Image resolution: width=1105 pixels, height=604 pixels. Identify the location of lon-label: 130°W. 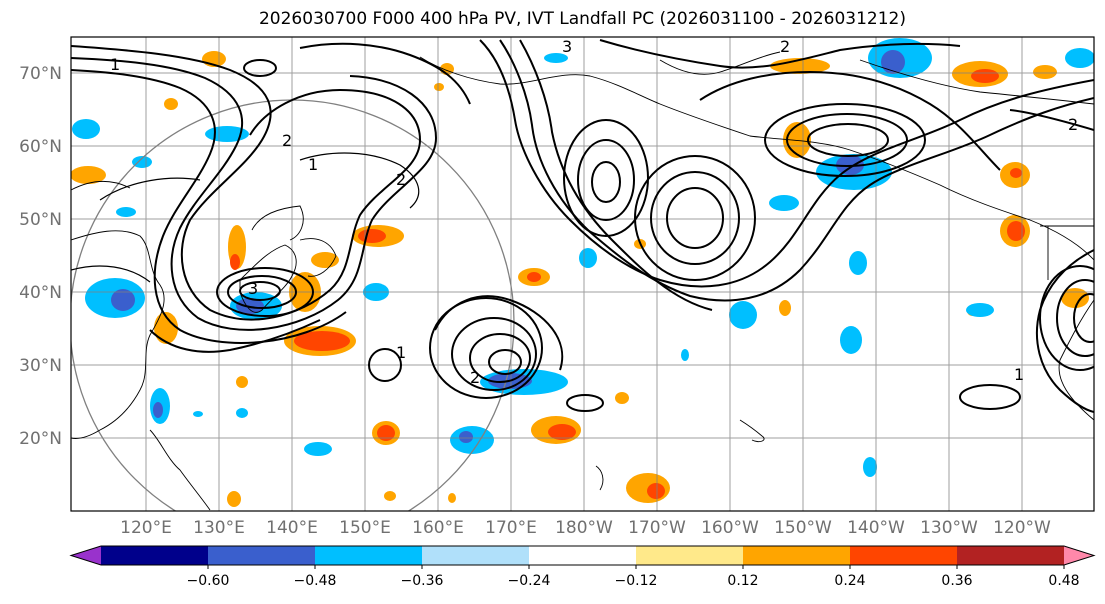
(949, 528).